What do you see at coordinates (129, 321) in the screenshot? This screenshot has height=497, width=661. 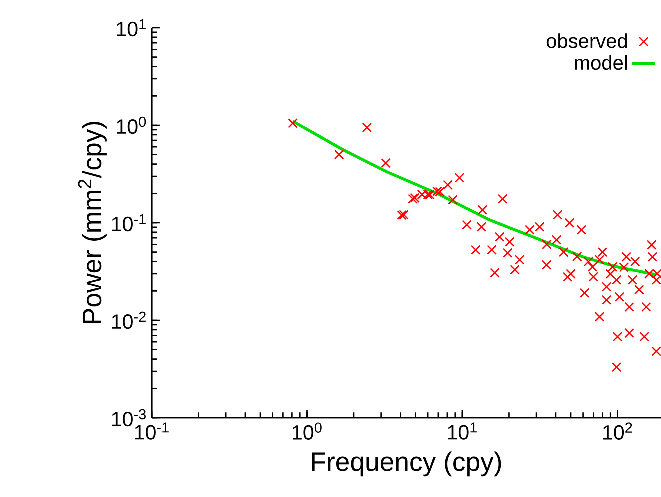 I see `y-tick-label: 10$^{-2}$` at bounding box center [129, 321].